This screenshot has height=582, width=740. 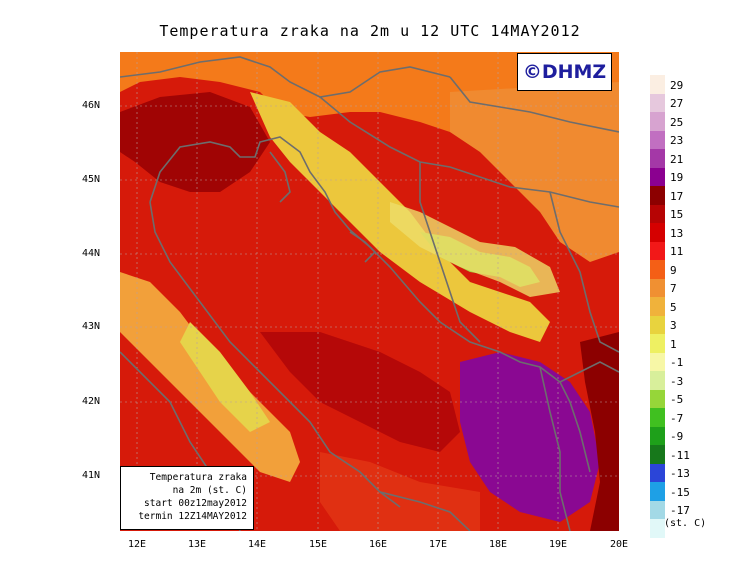 I want to click on legend-label: 23, so click(x=677, y=140).